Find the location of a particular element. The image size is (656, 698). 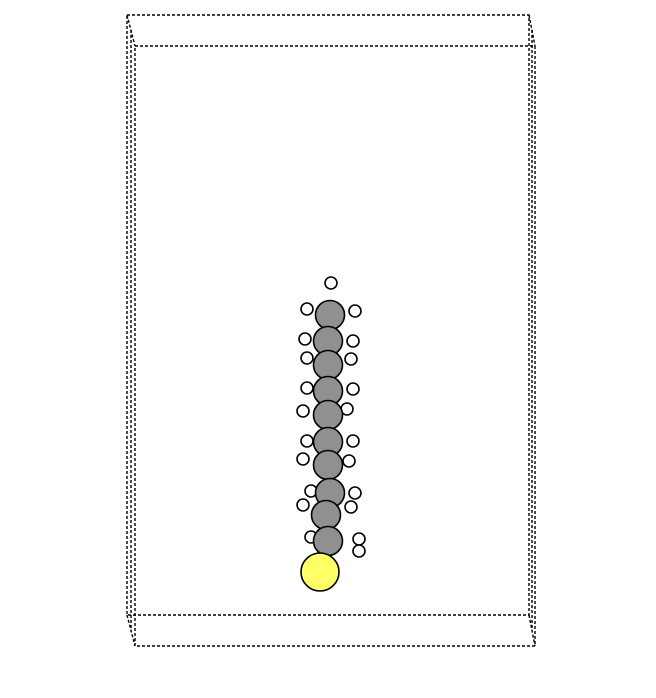

box-edge-bottom-left is located at coordinates (131, 630).